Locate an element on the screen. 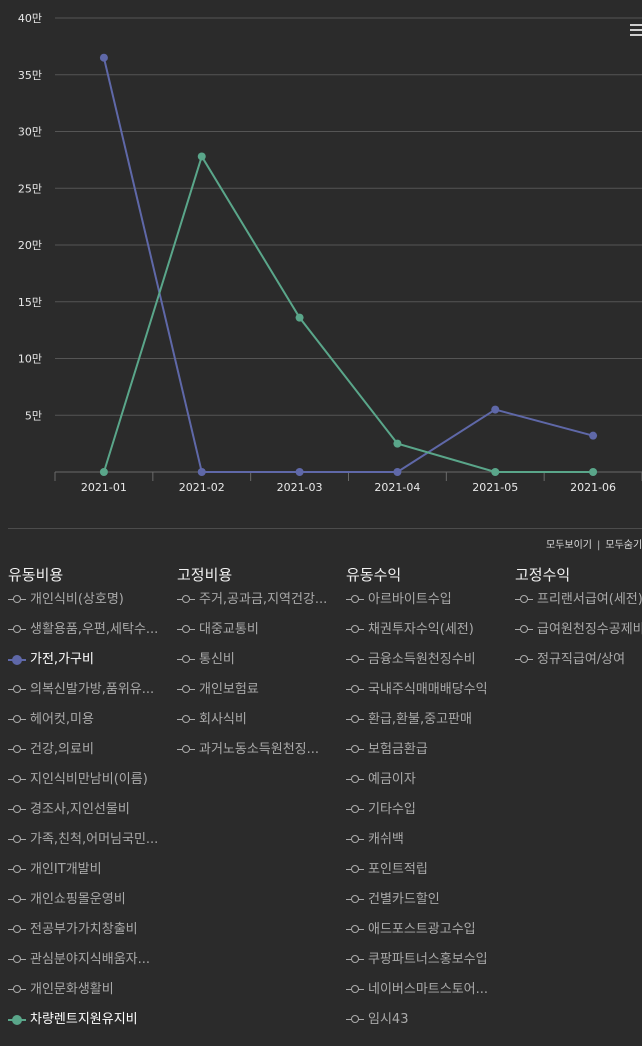 The width and height of the screenshot is (642, 1046). legend-item: 건강,의료비 is located at coordinates (85, 755).